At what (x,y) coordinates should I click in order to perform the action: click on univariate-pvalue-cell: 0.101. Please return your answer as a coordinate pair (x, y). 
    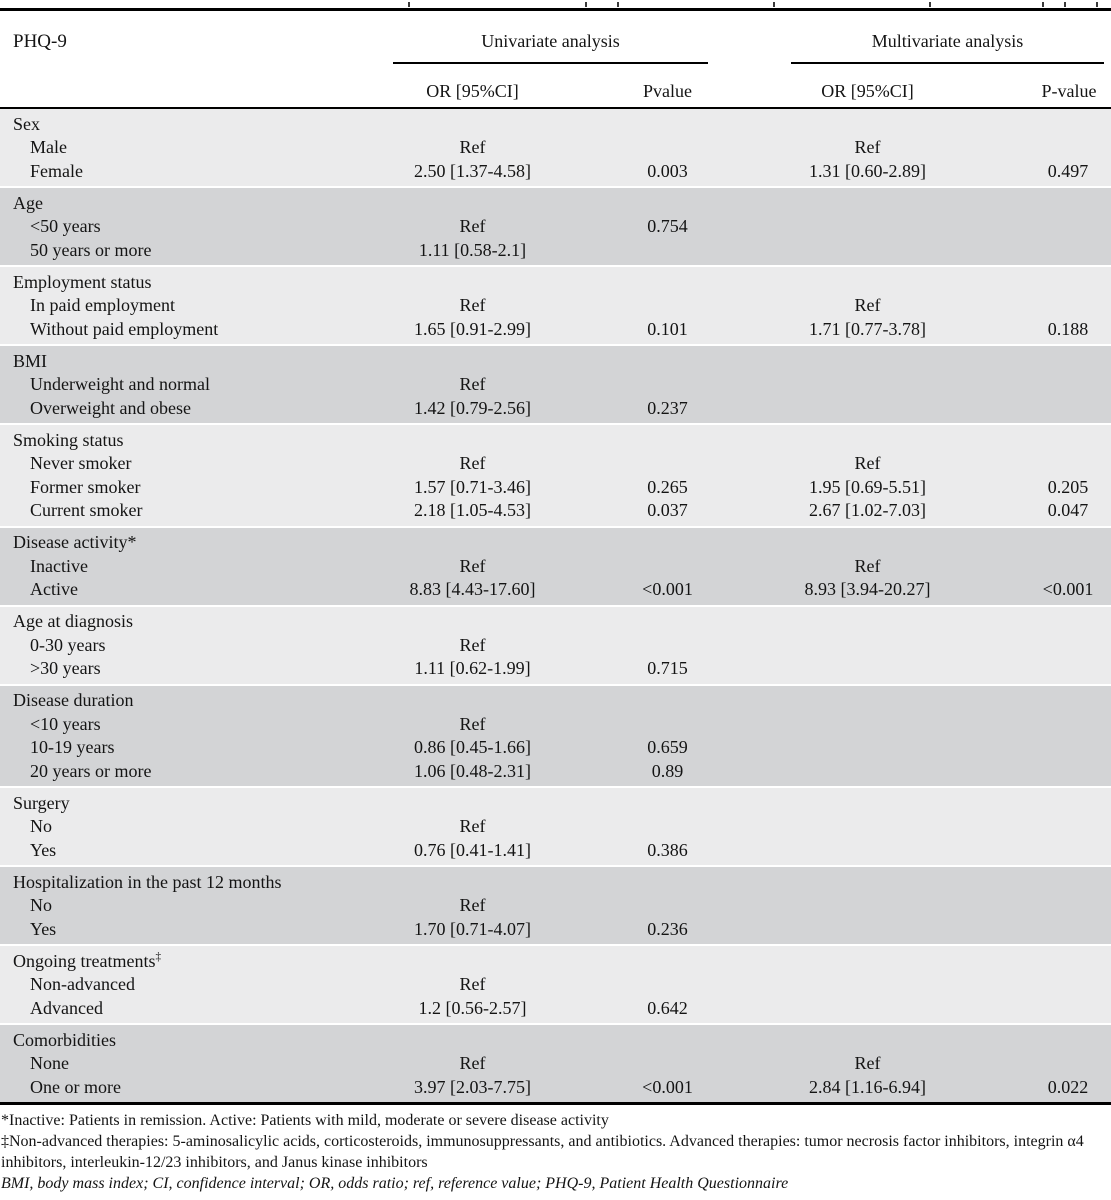
    Looking at the image, I should click on (667, 328).